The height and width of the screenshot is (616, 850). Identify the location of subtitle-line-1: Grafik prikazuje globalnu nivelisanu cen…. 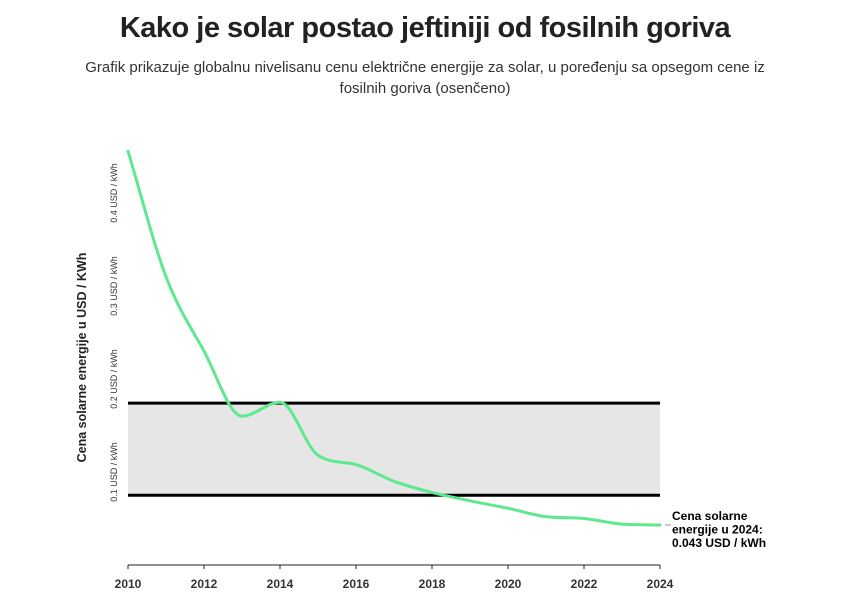
(425, 67).